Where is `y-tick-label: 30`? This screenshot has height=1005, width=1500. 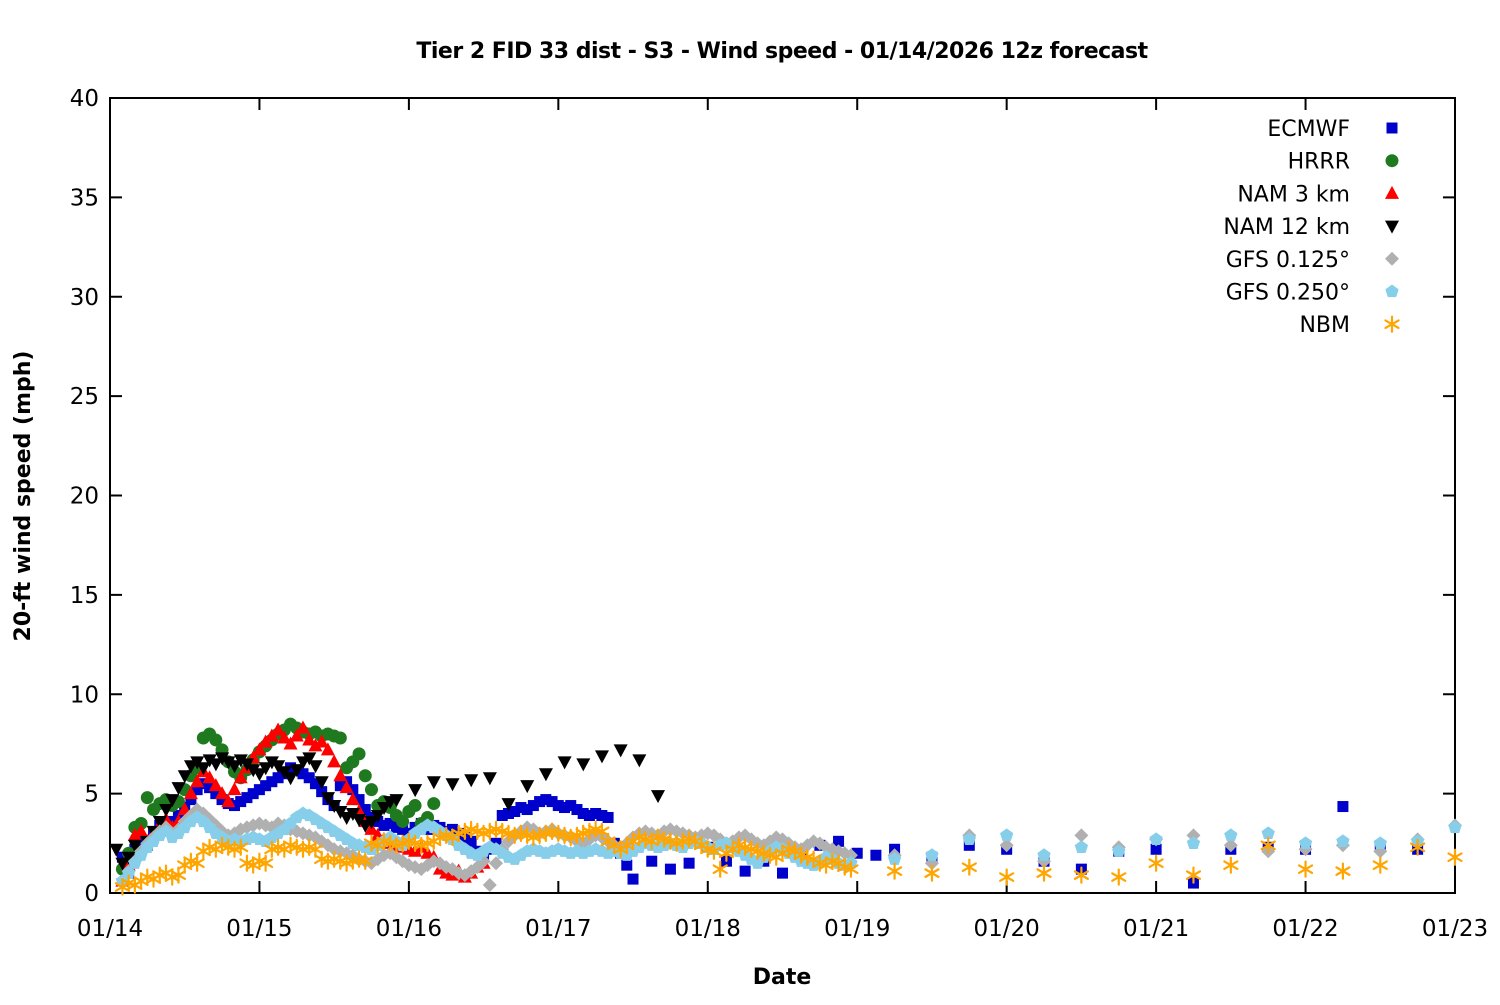
y-tick-label: 30 is located at coordinates (84, 298).